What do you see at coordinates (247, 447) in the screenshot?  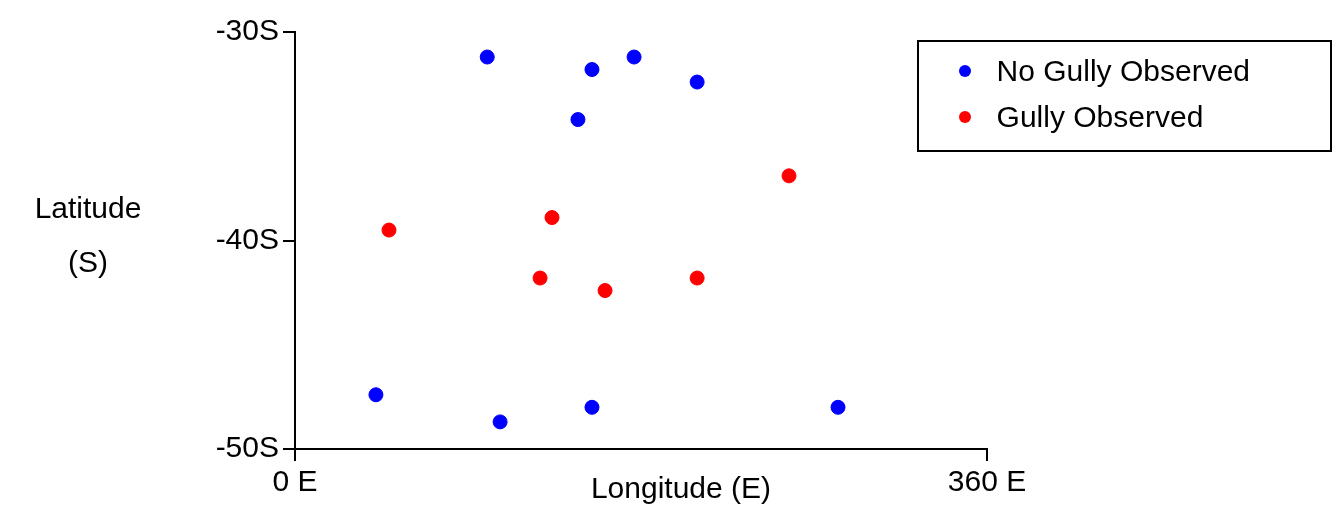 I see `y-tick-label: -50S` at bounding box center [247, 447].